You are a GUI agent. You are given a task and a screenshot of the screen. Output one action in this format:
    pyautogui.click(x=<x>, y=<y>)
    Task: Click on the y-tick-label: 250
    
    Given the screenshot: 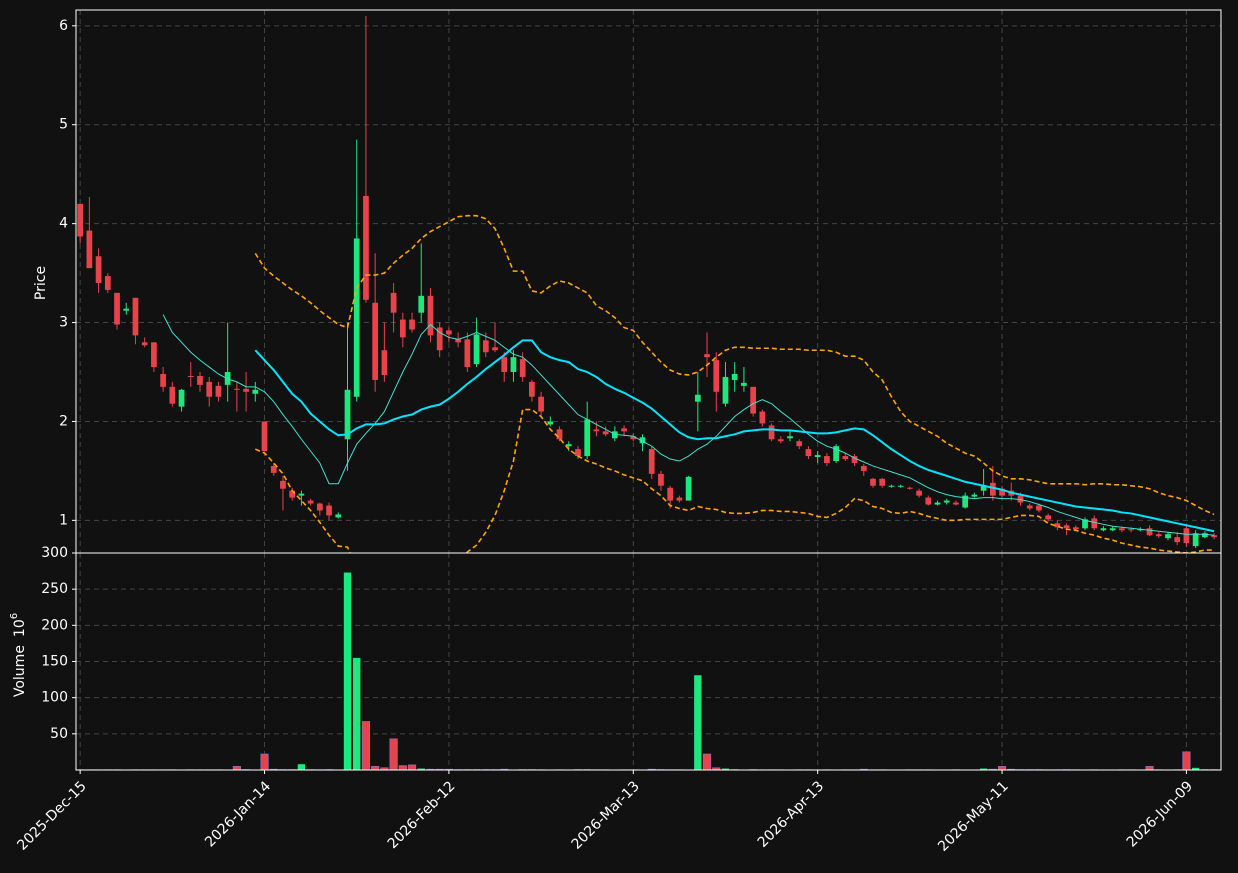 What is the action you would take?
    pyautogui.click(x=54, y=589)
    